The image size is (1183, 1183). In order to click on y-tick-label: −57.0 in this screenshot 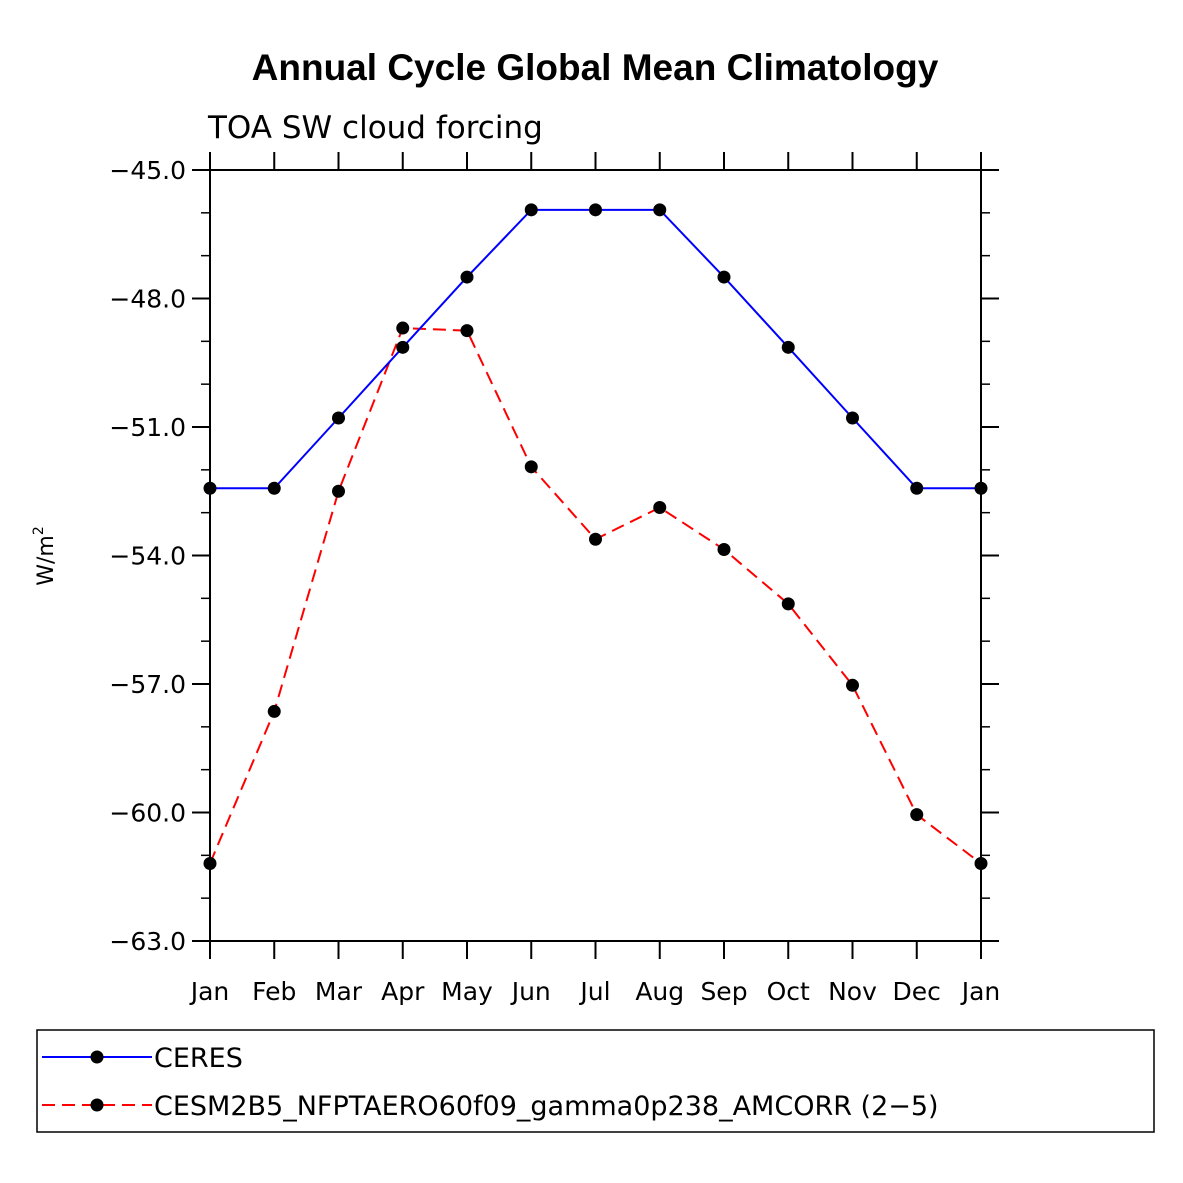, I will do `click(147, 684)`.